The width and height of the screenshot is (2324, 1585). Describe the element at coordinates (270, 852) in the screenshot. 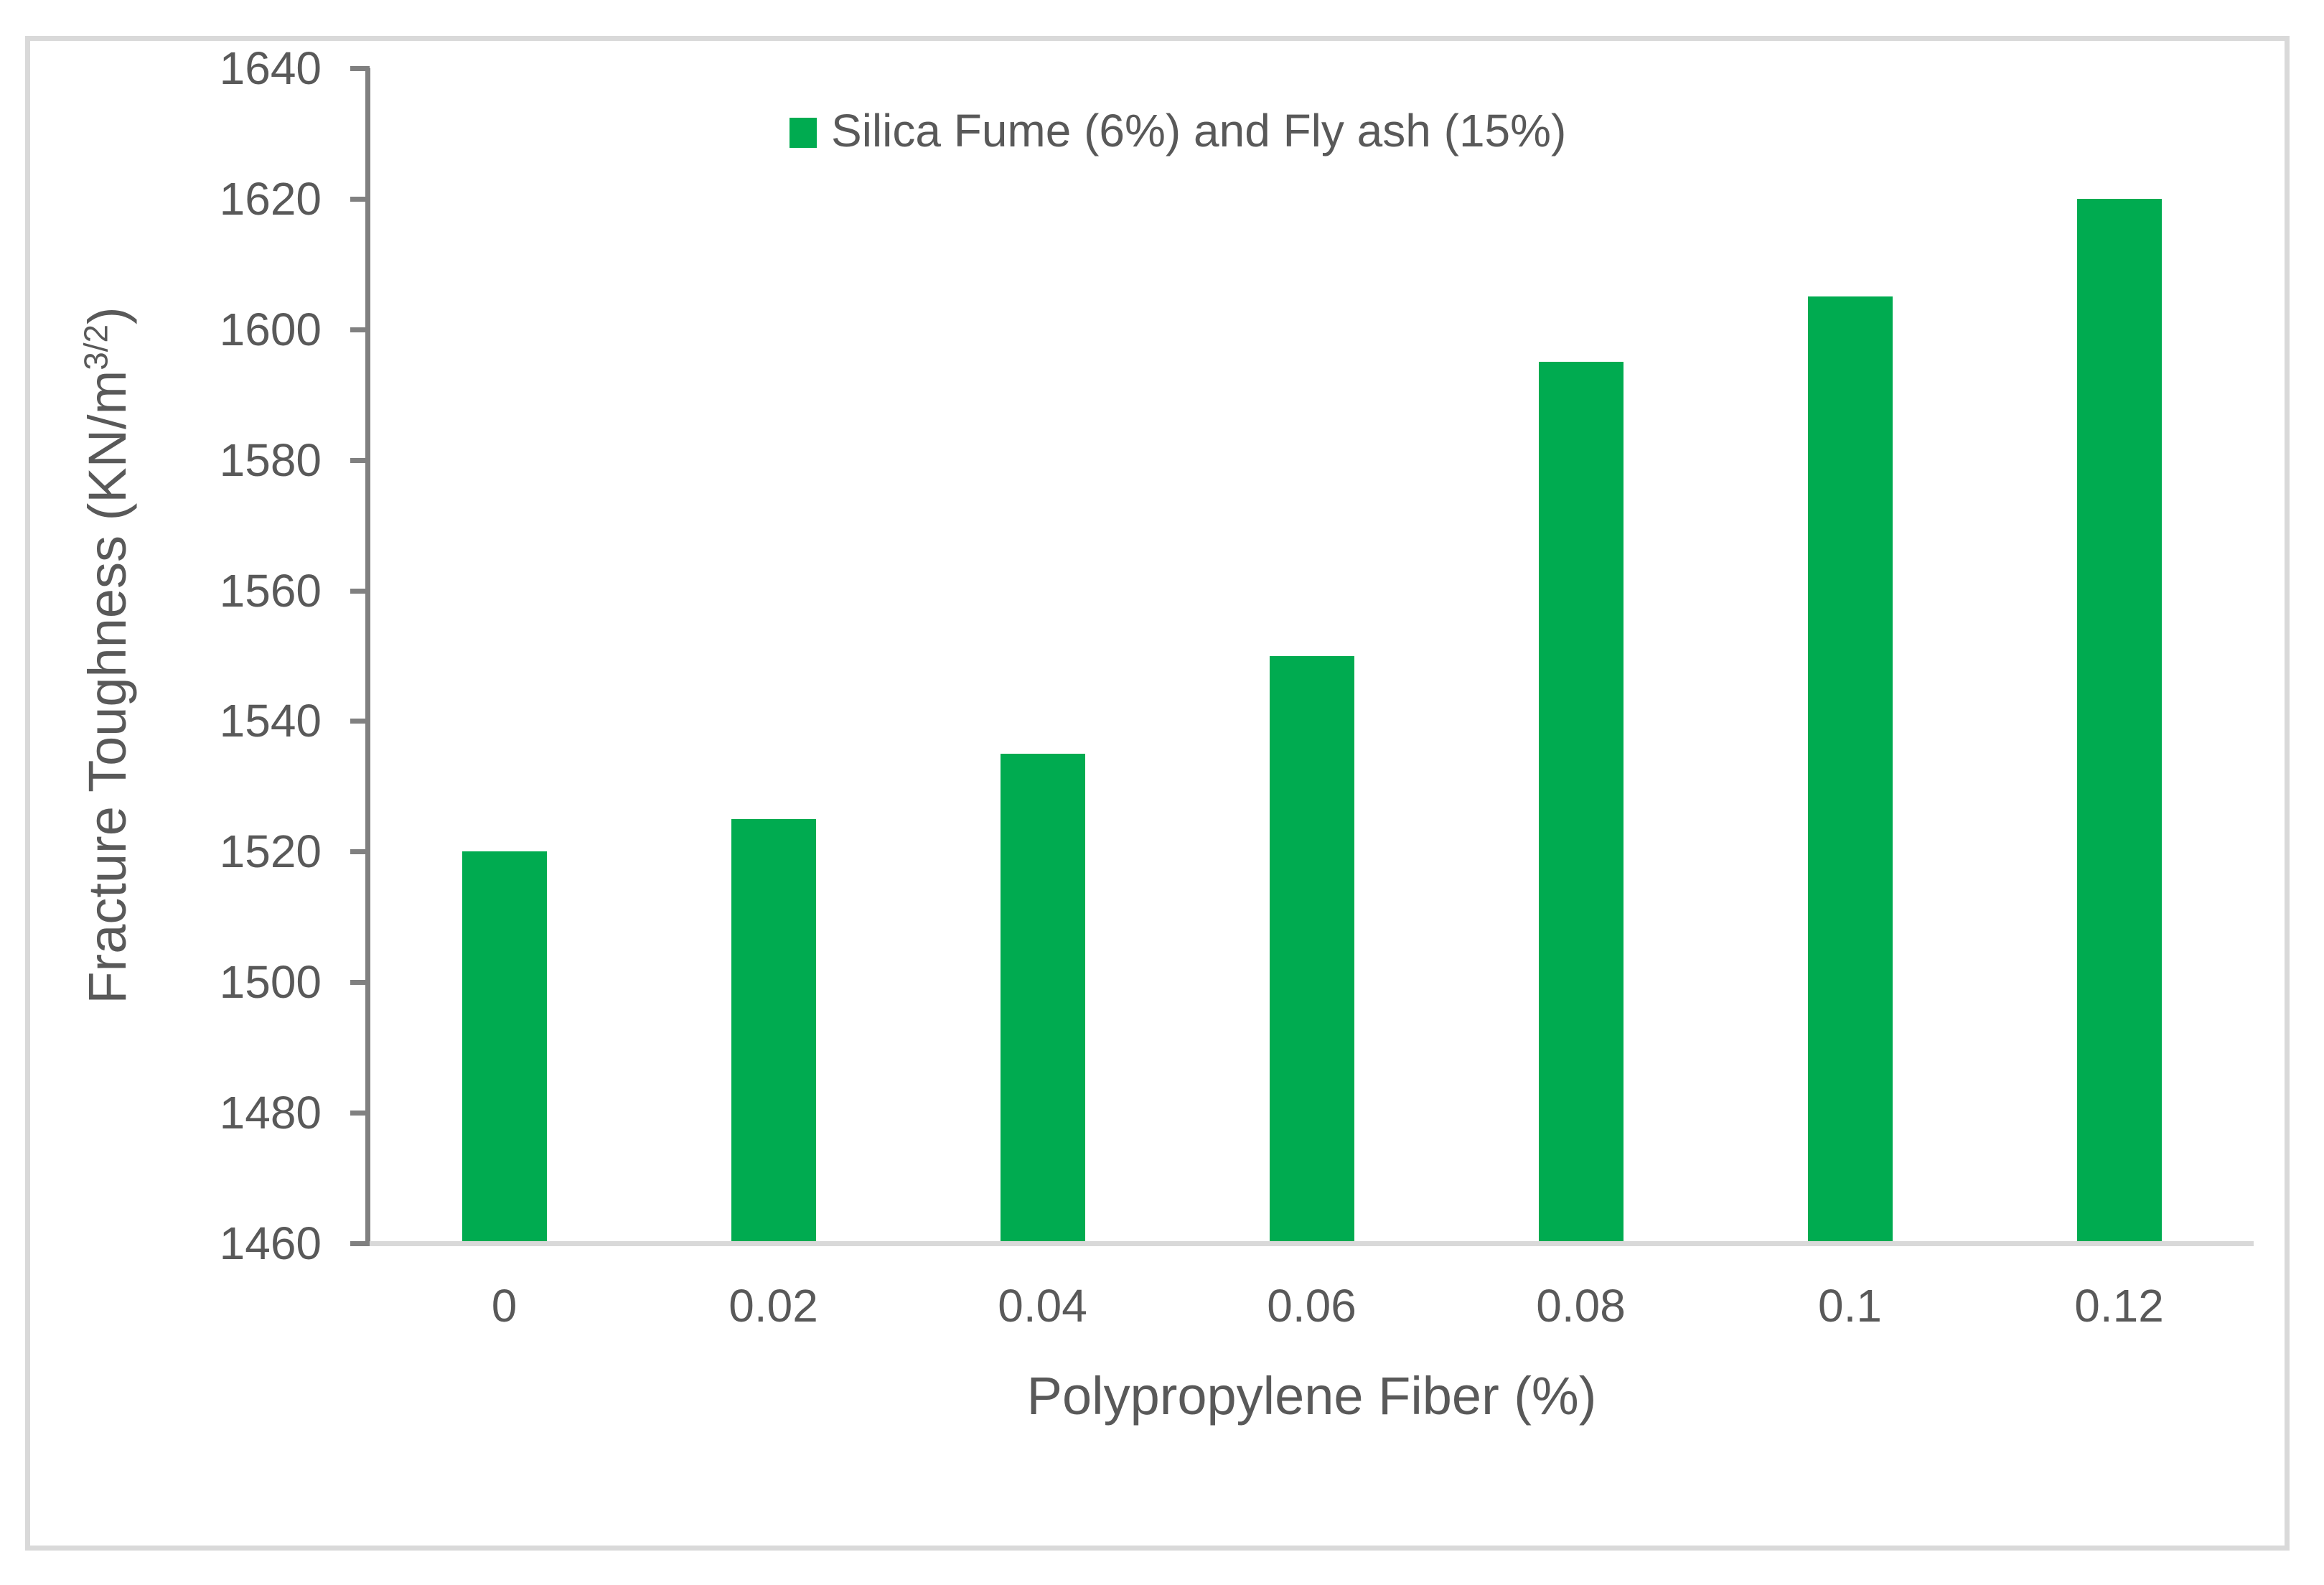

I see `y-tick-label: 1520` at that location.